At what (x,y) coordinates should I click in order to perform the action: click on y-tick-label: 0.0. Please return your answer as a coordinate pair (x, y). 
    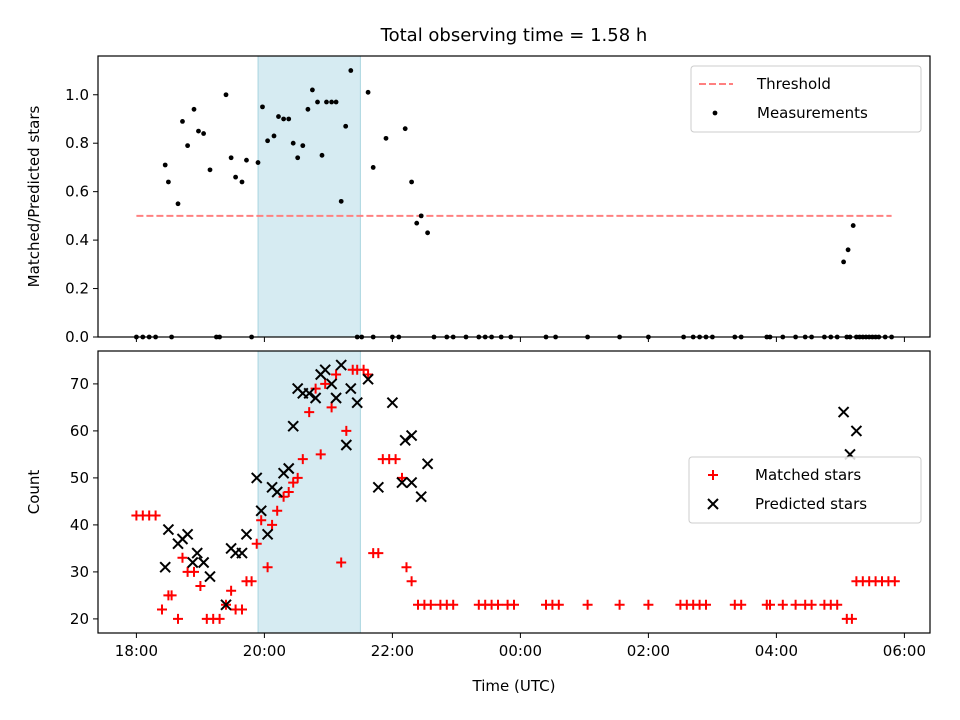
    Looking at the image, I should click on (77, 337).